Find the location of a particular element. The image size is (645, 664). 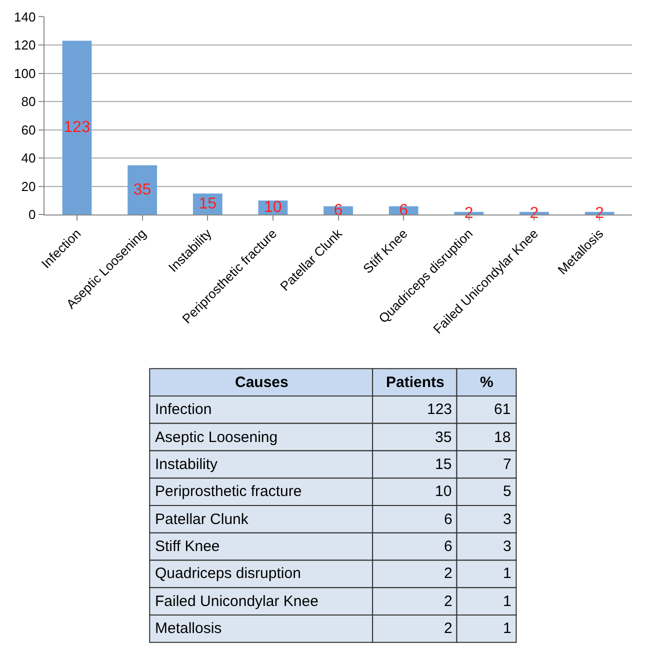

category-label: Metallosis is located at coordinates (188, 628).